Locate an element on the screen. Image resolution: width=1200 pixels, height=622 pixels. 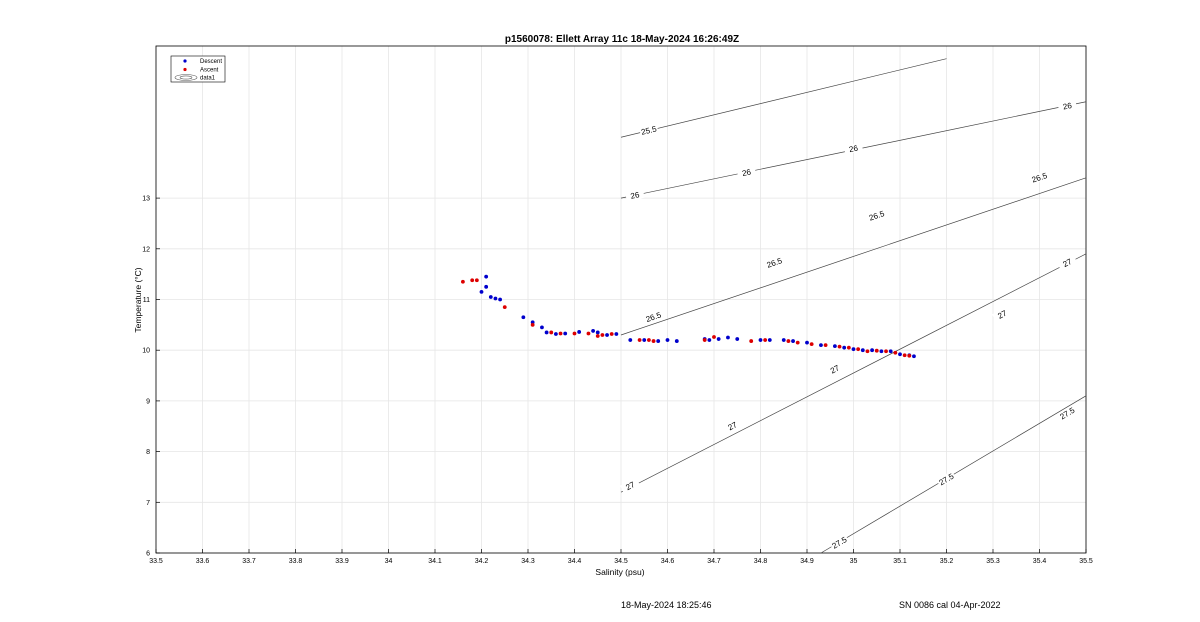
y-tick-label: 13 is located at coordinates (146, 199).